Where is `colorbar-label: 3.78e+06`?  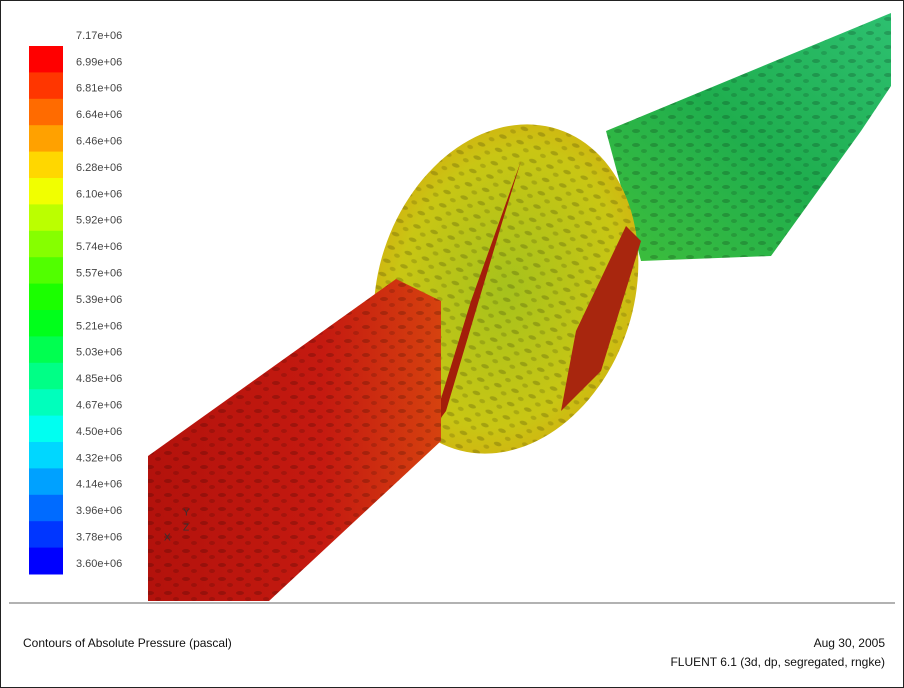
colorbar-label: 3.78e+06 is located at coordinates (99, 538).